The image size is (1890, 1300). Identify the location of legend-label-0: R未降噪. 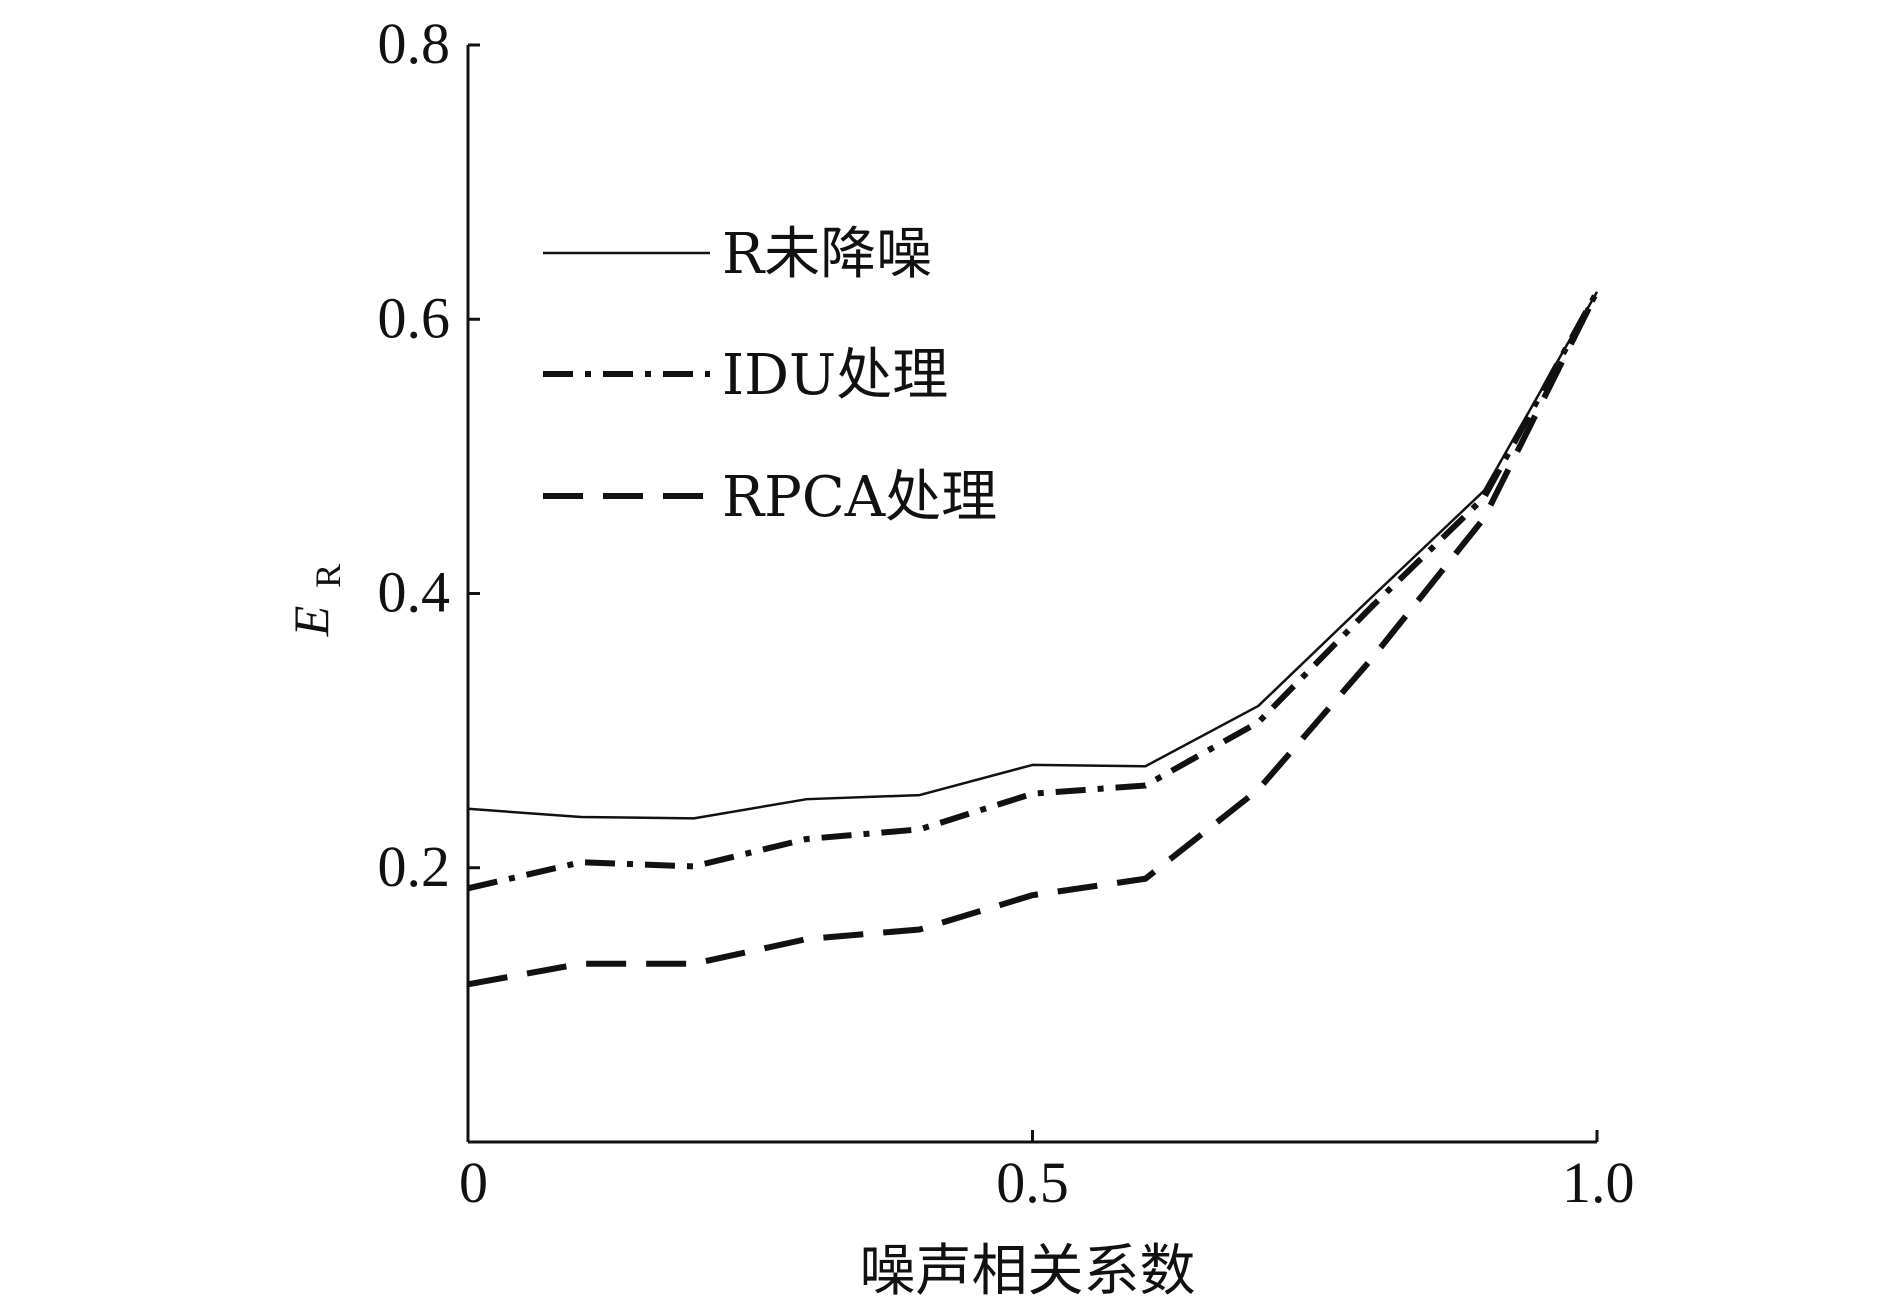
(827, 254).